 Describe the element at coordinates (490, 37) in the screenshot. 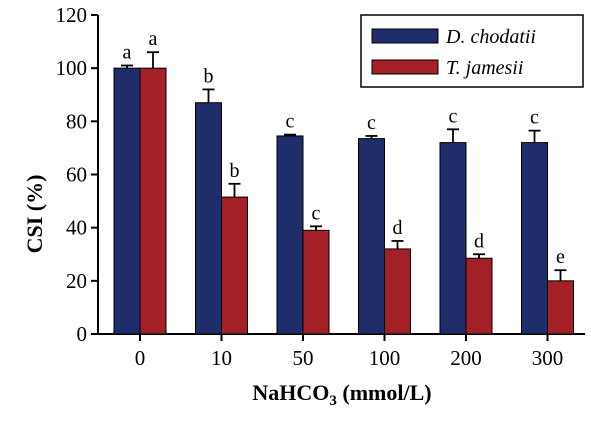

I see `legend-label-d-chodatii: D. chodatii` at that location.